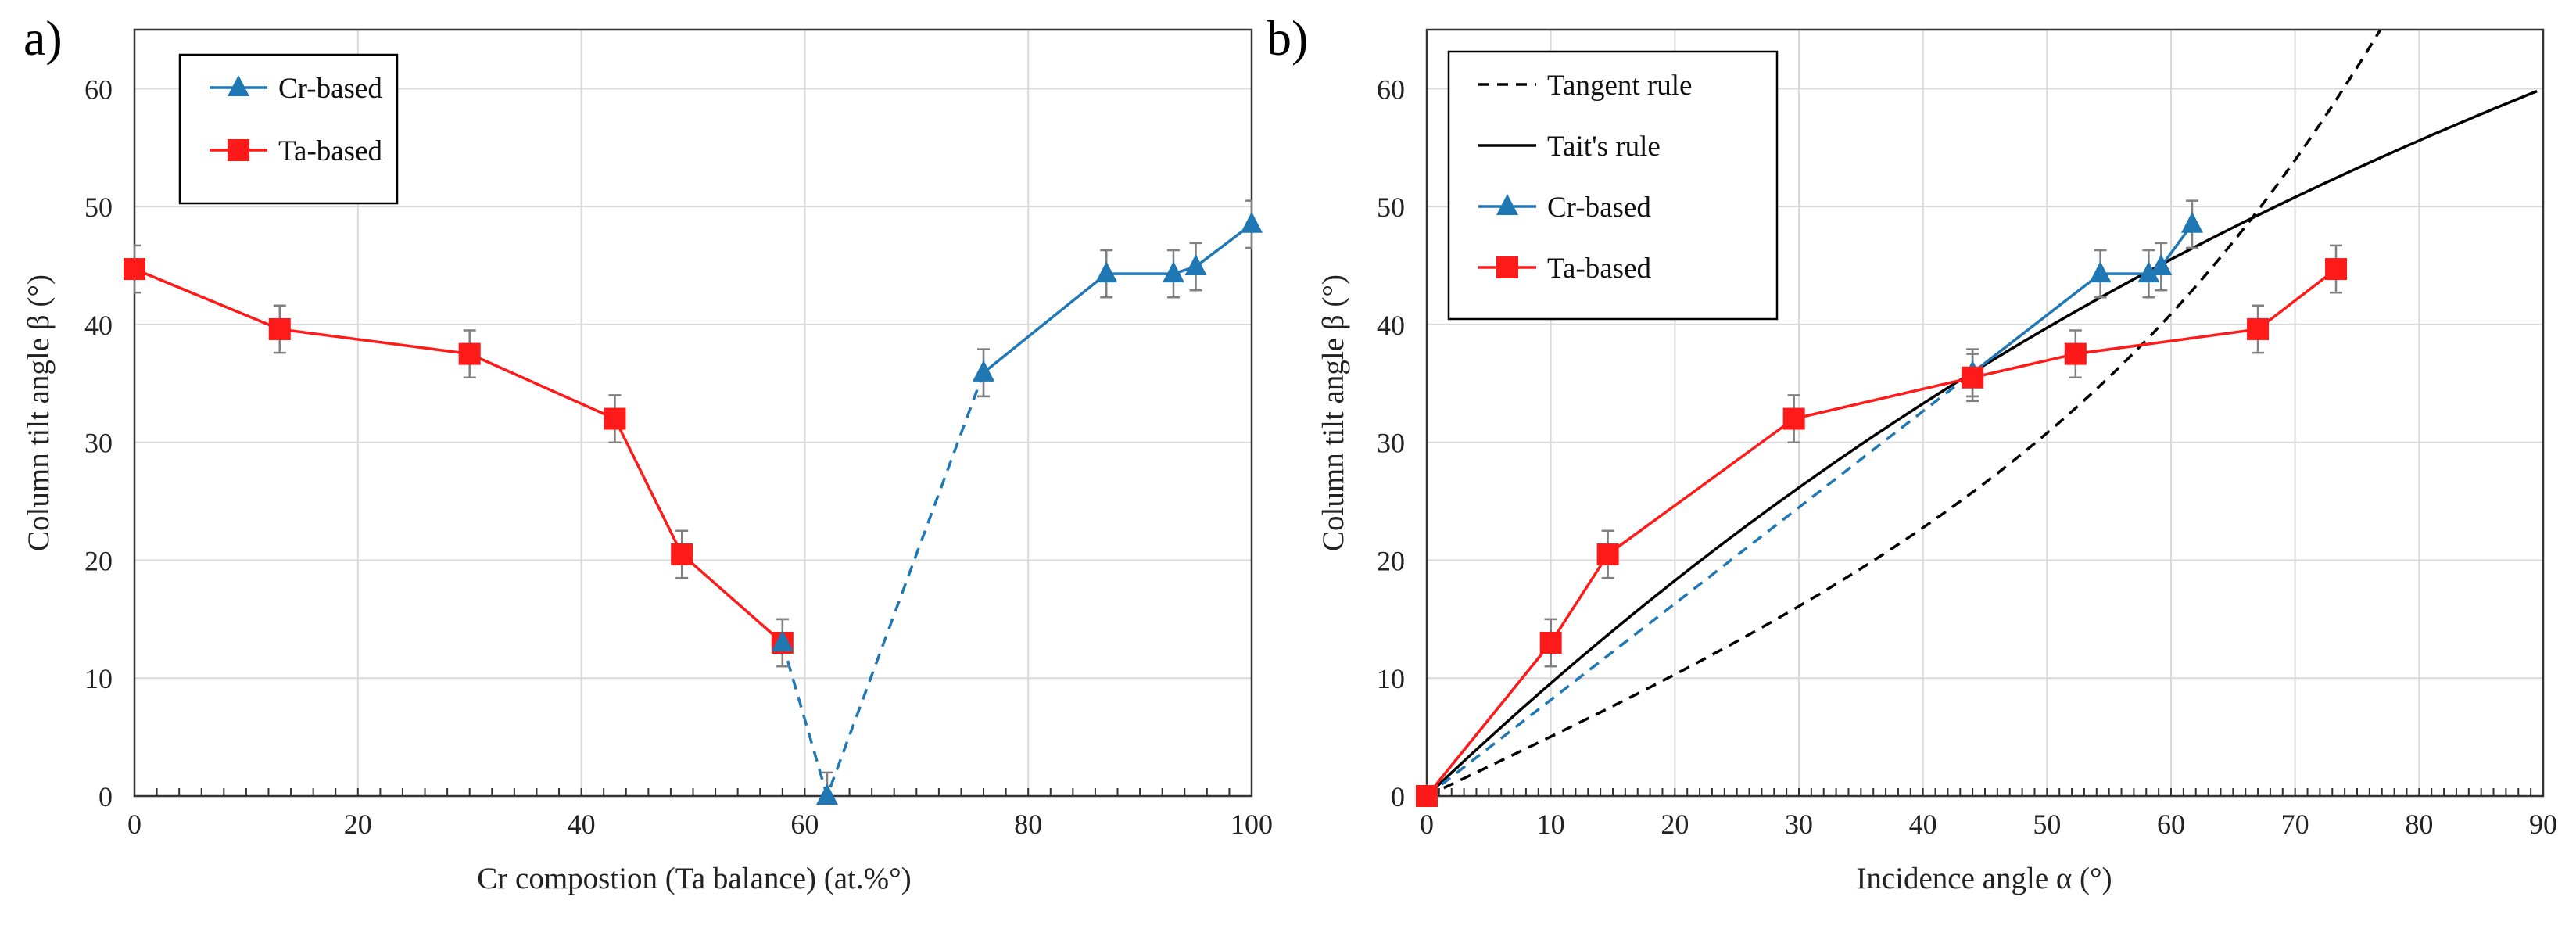  What do you see at coordinates (1619, 86) in the screenshot?
I see `legend-label: Tangent rule` at bounding box center [1619, 86].